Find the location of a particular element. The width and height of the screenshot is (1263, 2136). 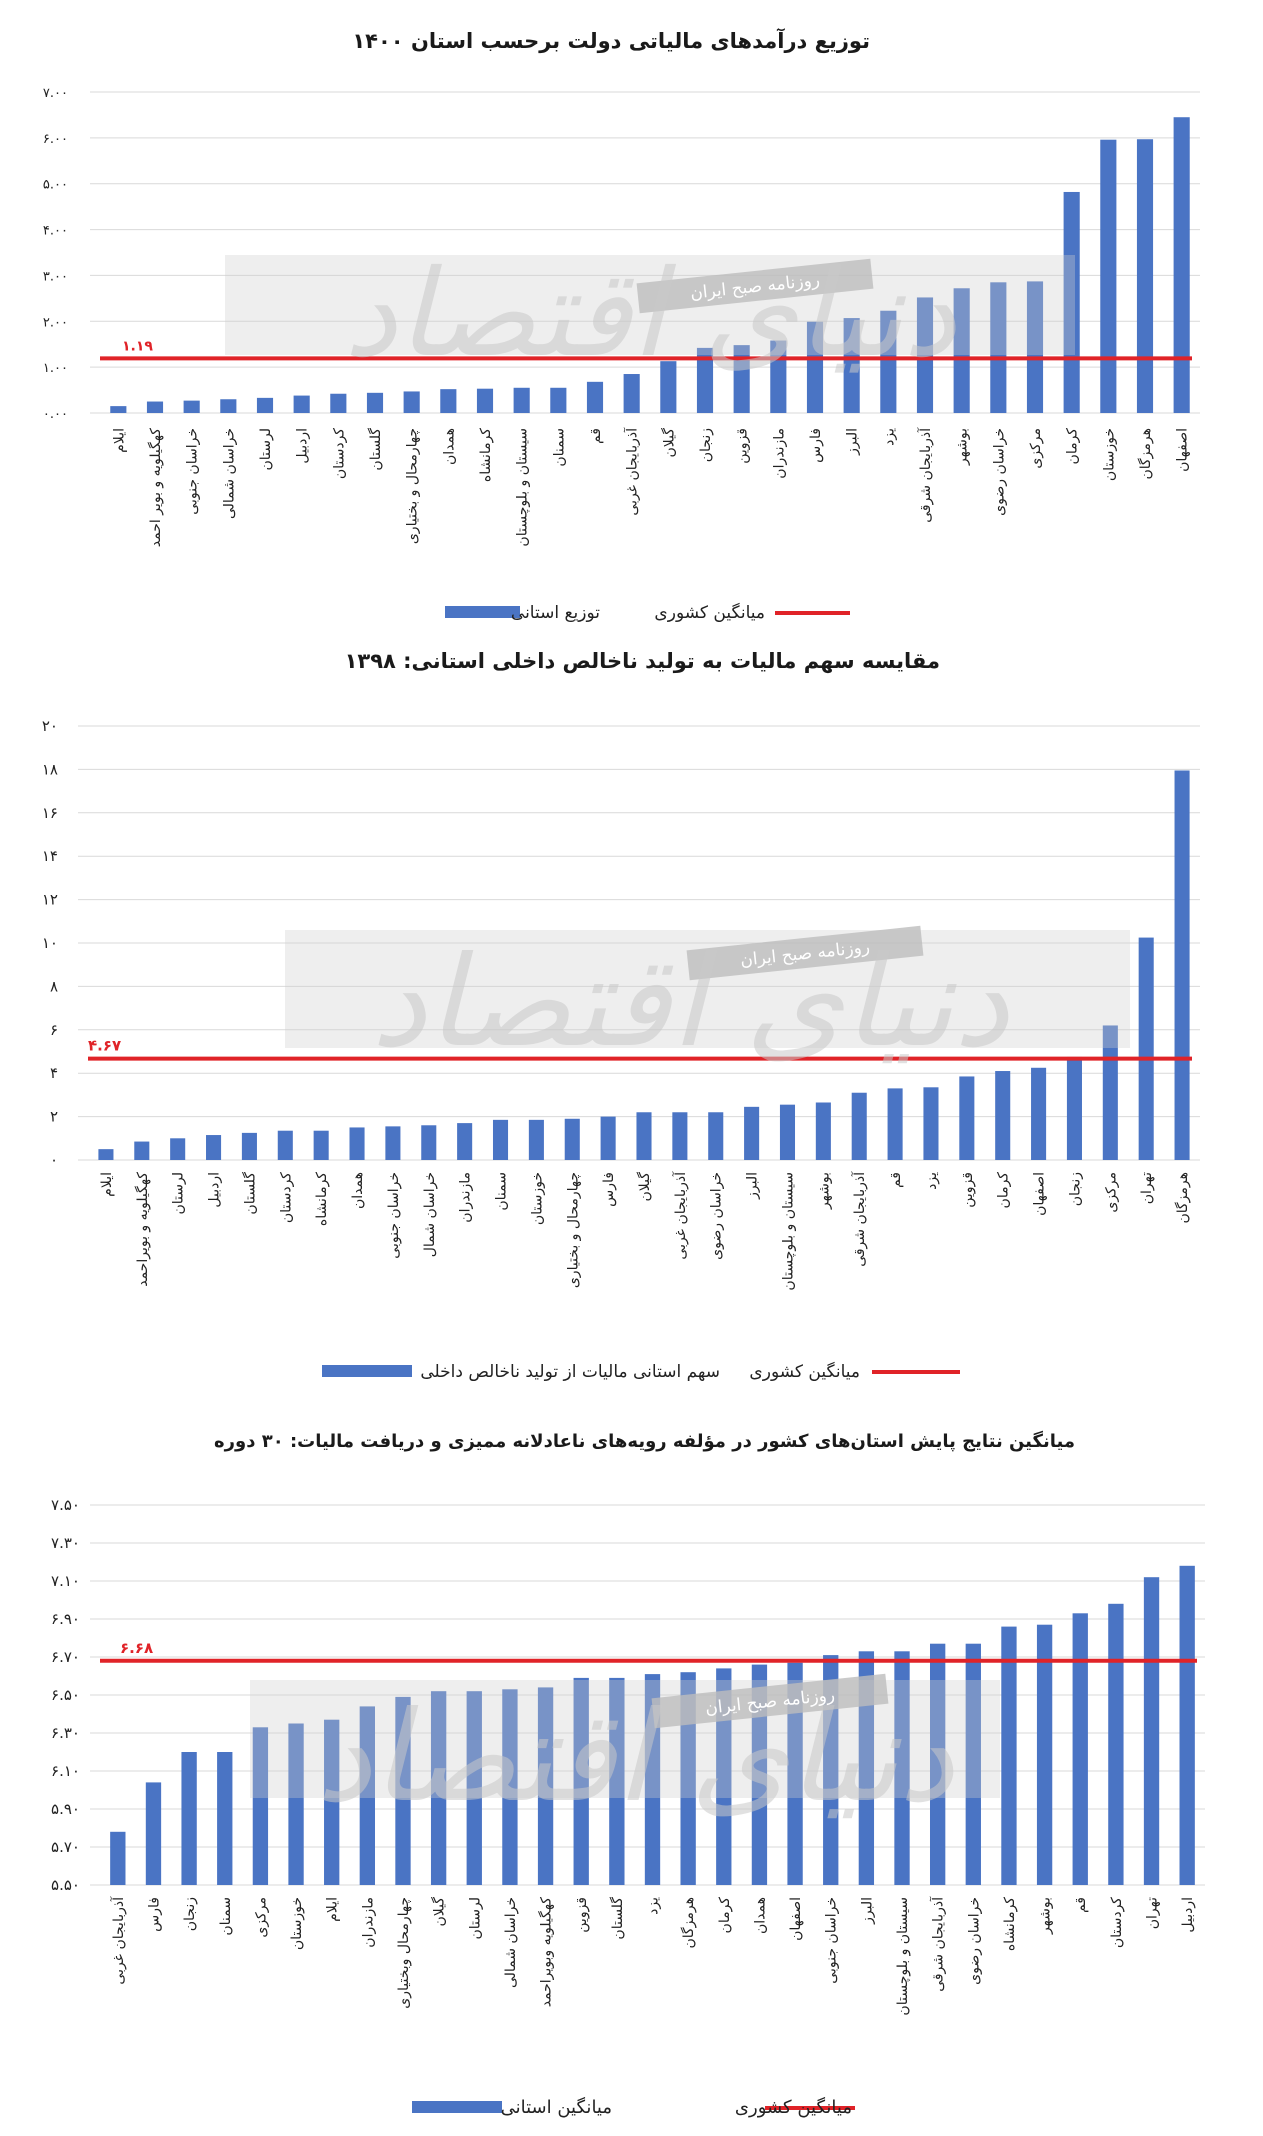

category-label: کرمان is located at coordinates (1004, 1190).